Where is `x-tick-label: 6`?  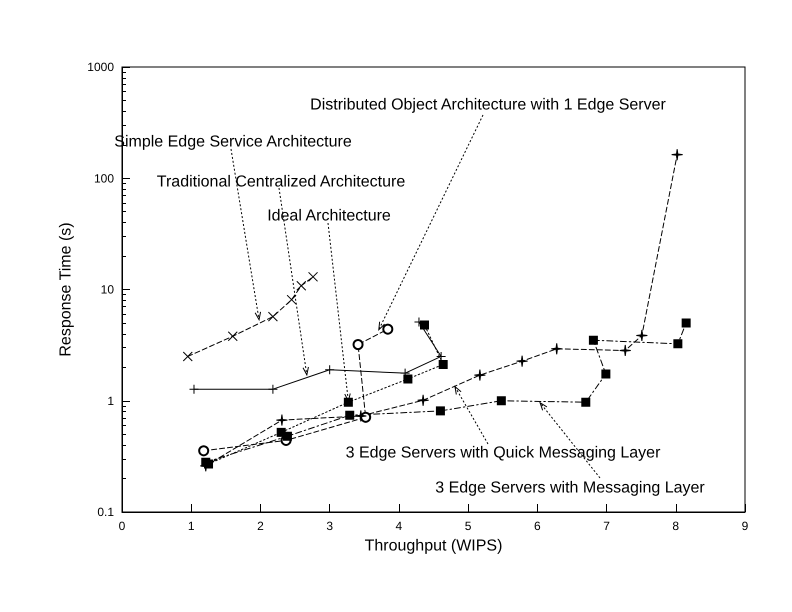 x-tick-label: 6 is located at coordinates (537, 526).